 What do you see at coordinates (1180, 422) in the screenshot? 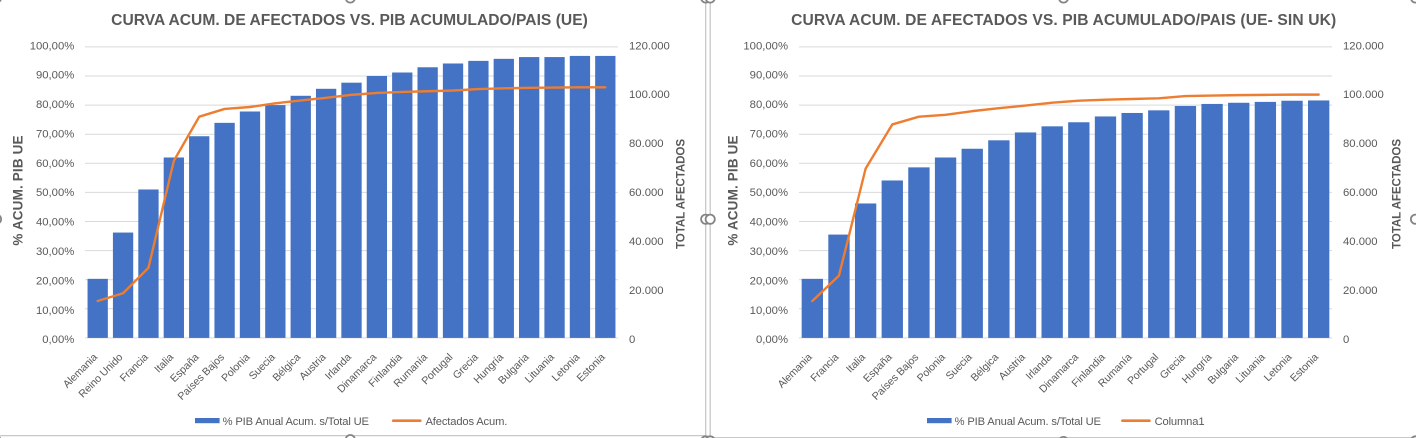
I see `svg-text: Columna1` at bounding box center [1180, 422].